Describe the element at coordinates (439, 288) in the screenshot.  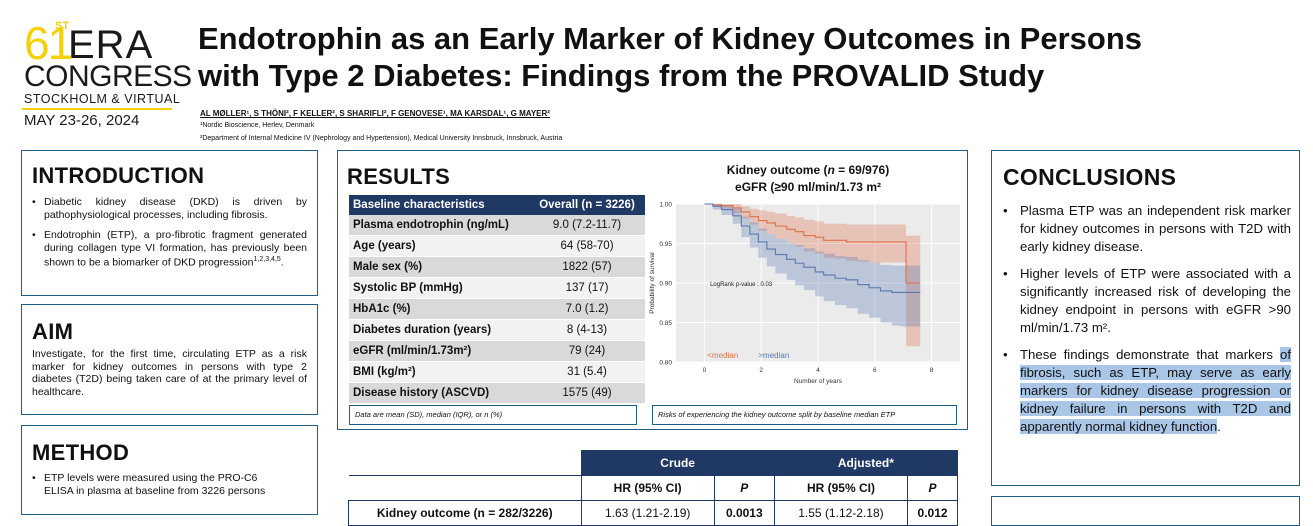
I see `row-label: Systolic BP (mmHg)` at that location.